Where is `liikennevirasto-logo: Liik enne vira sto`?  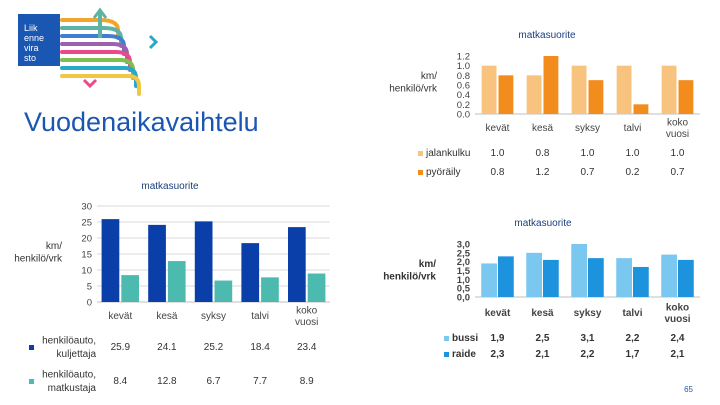
liikennevirasto-logo: Liik enne vira sto is located at coordinates (88, 51).